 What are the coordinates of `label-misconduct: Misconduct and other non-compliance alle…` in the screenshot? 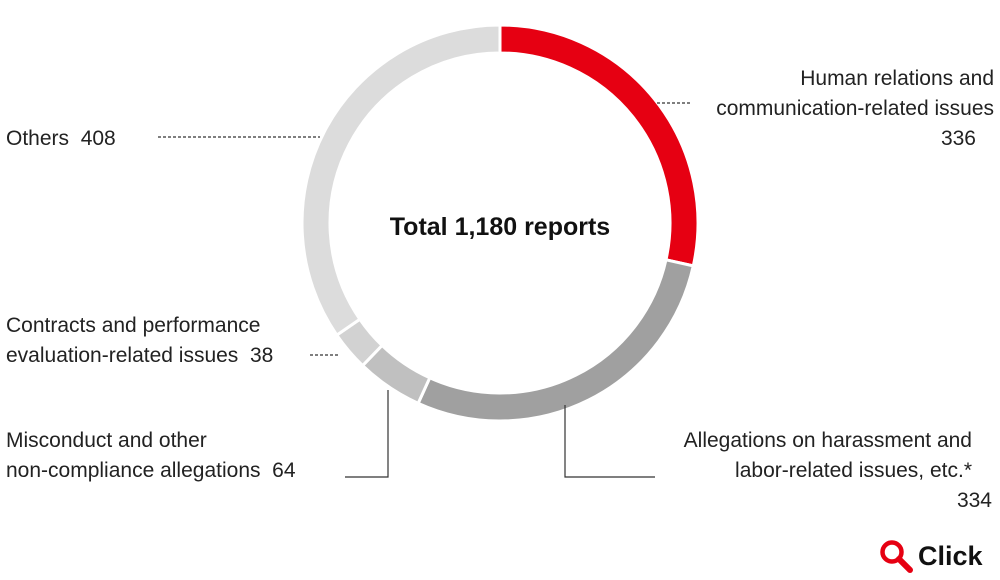 It's located at (151, 456).